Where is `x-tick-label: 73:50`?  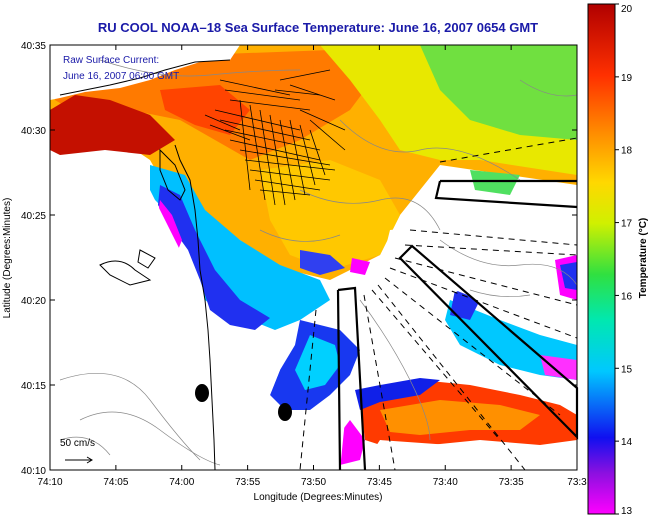
x-tick-label: 73:50 is located at coordinates (313, 482).